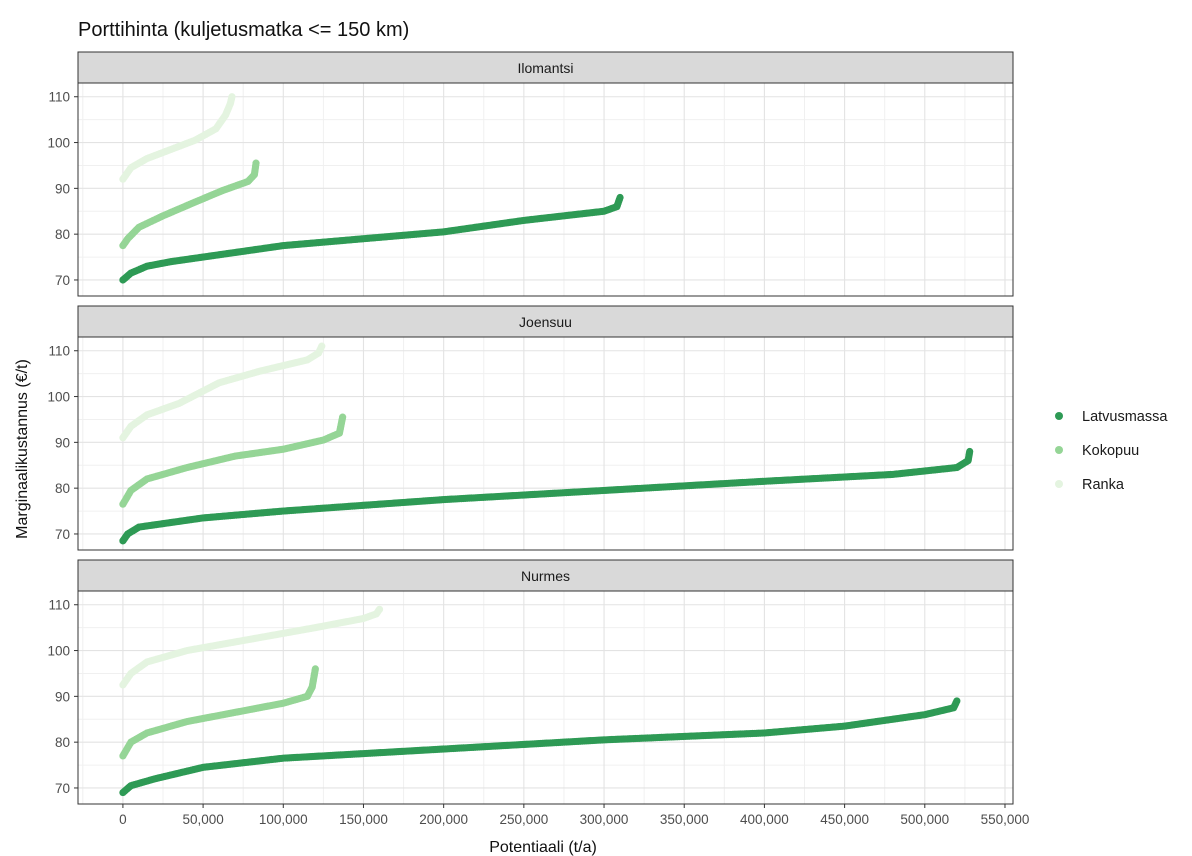  Describe the element at coordinates (443, 819) in the screenshot. I see `x-tick-label: 200,000` at that location.